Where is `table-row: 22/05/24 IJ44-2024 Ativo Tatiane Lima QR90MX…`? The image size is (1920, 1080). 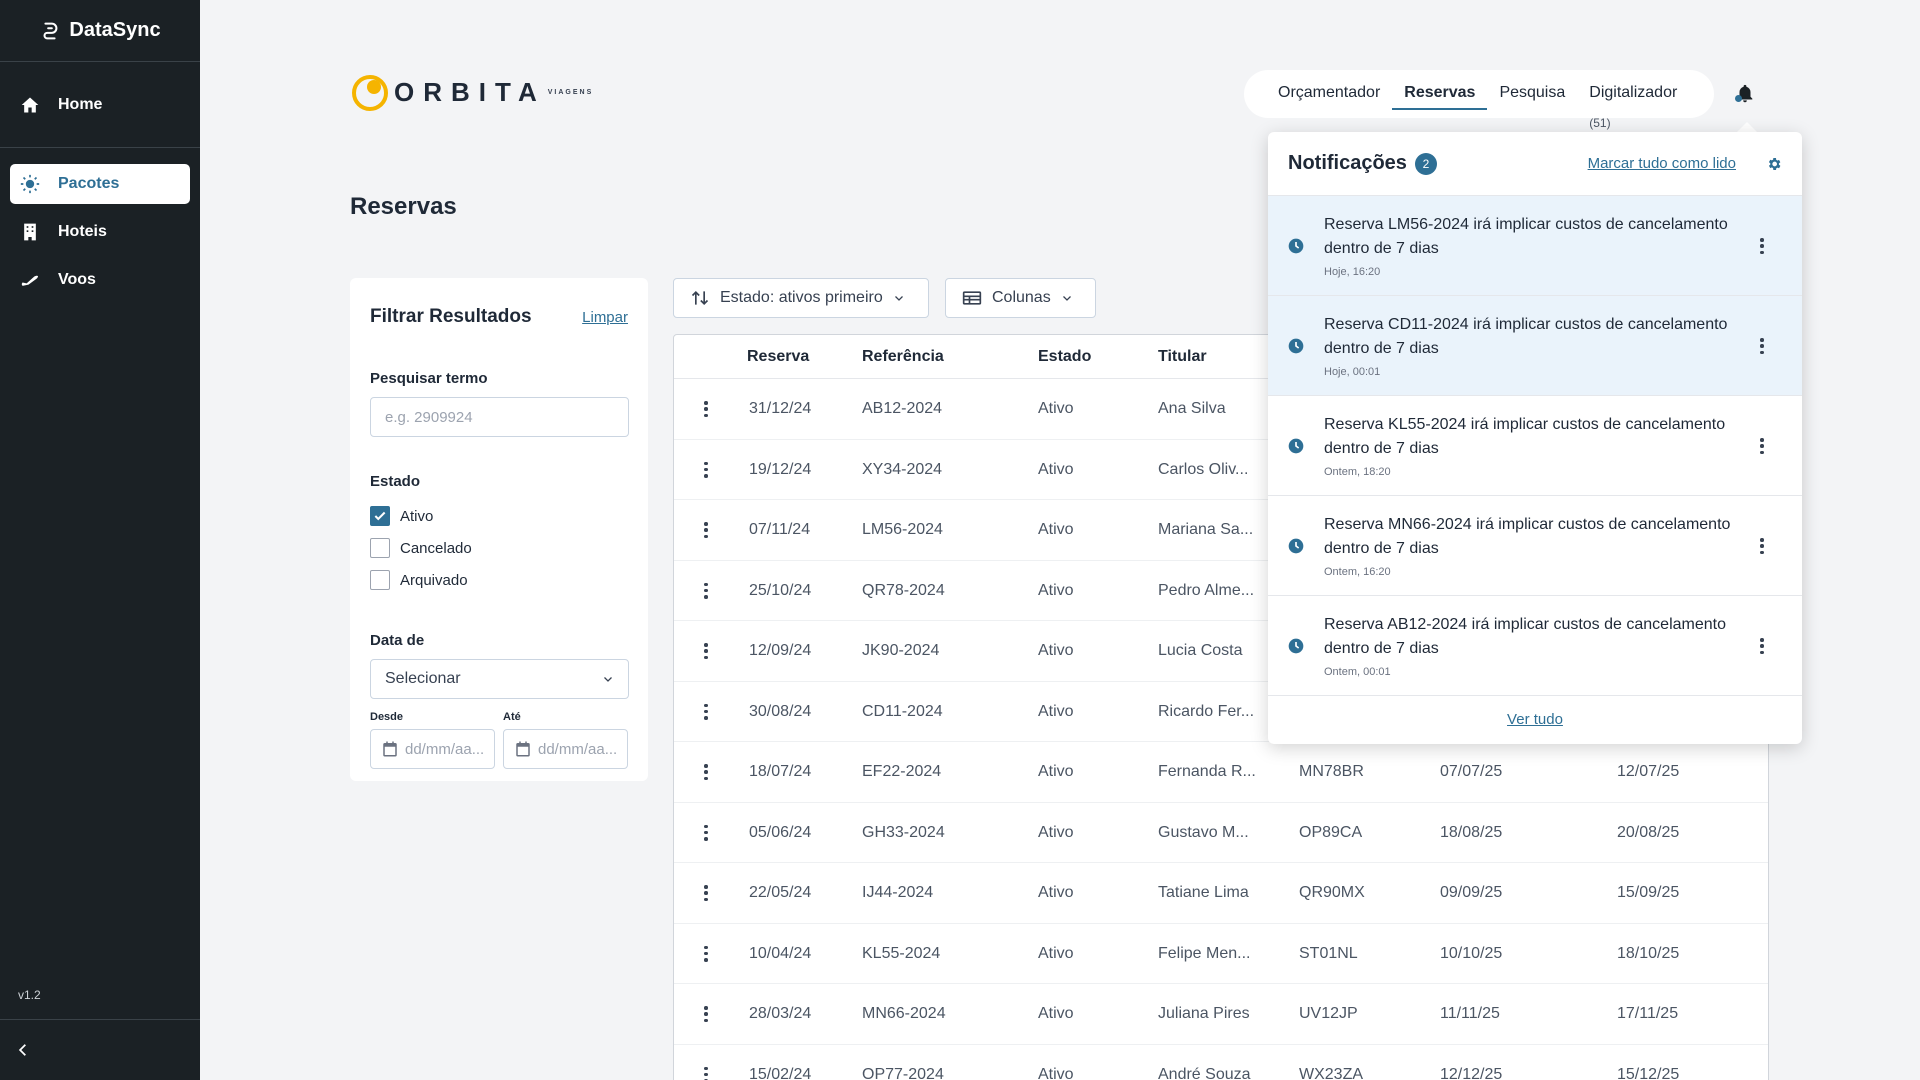
table-row: 22/05/24 IJ44-2024 Ativo Tatiane Lima QR90MX… is located at coordinates (1221, 893).